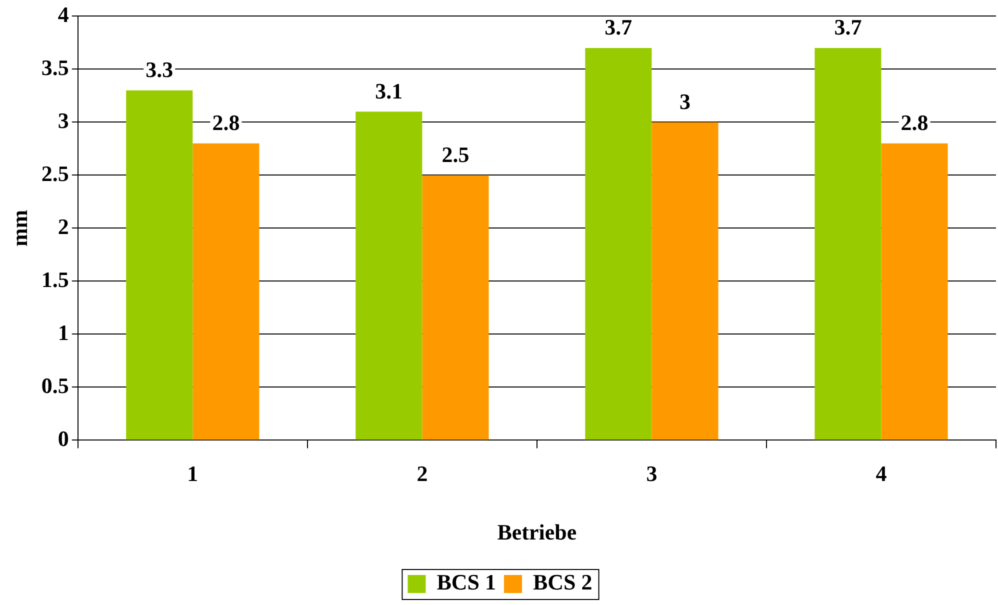  I want to click on y-tick-label: 3, so click(63, 120).